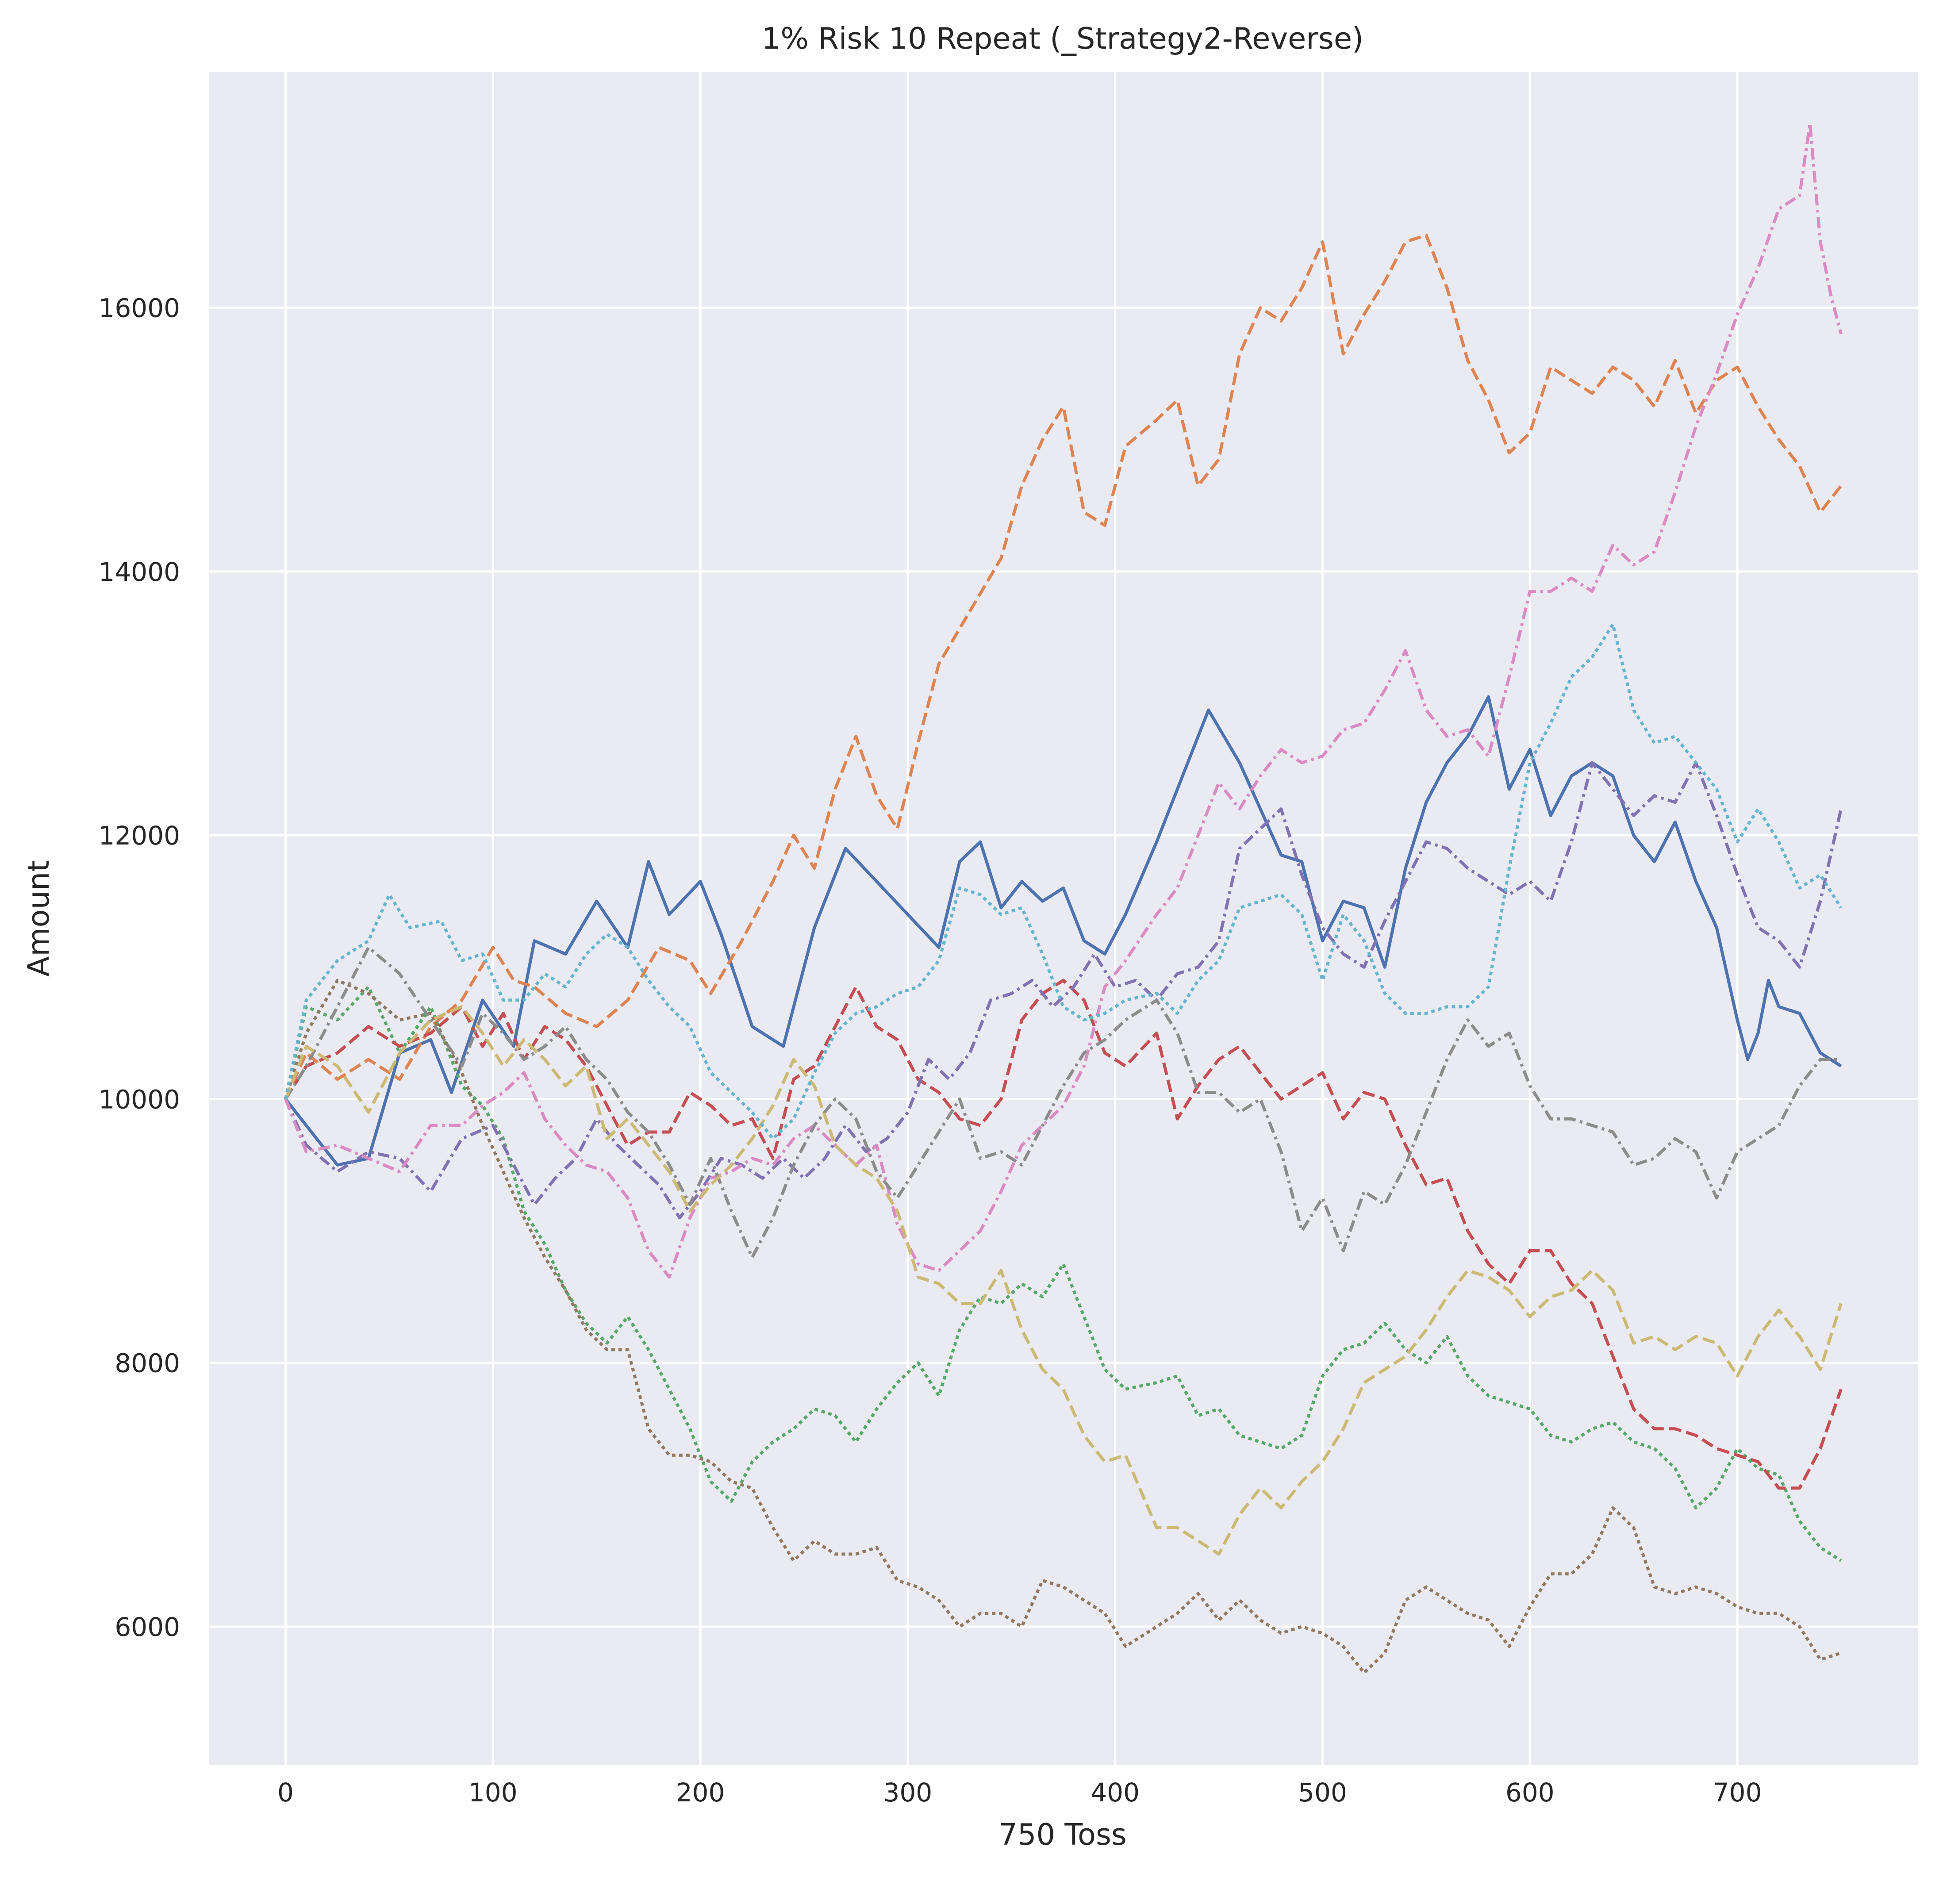 This screenshot has width=1943, height=1904. What do you see at coordinates (1115, 1792) in the screenshot?
I see `x-tick-label: 400` at bounding box center [1115, 1792].